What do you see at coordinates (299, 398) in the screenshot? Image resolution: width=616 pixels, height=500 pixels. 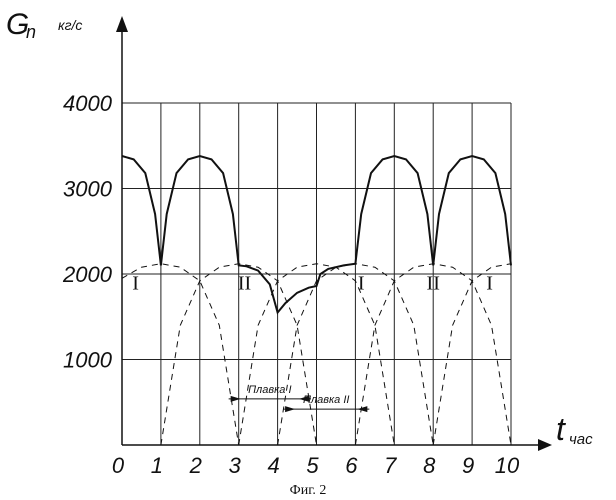 I see `annotations: Плавка I Плавка II` at bounding box center [299, 398].